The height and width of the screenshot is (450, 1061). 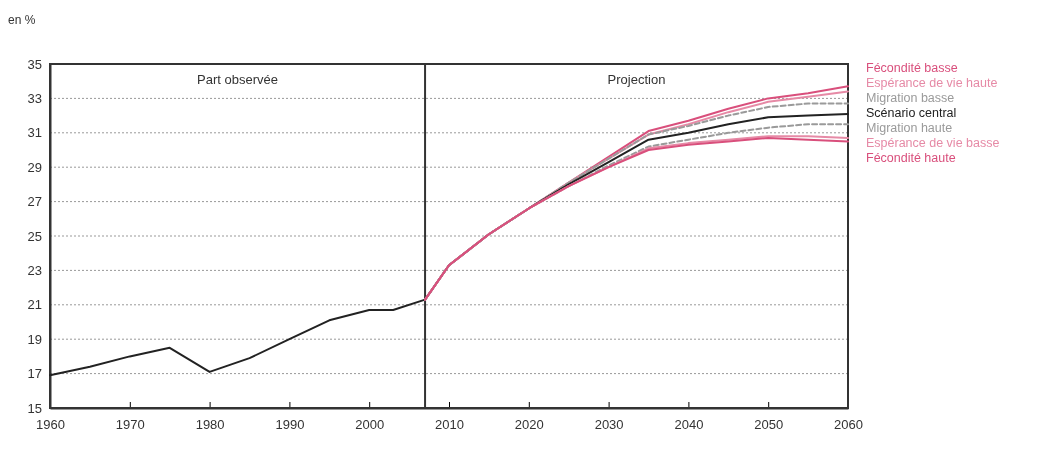 What do you see at coordinates (370, 425) in the screenshot?
I see `x-tick-label: 2000` at bounding box center [370, 425].